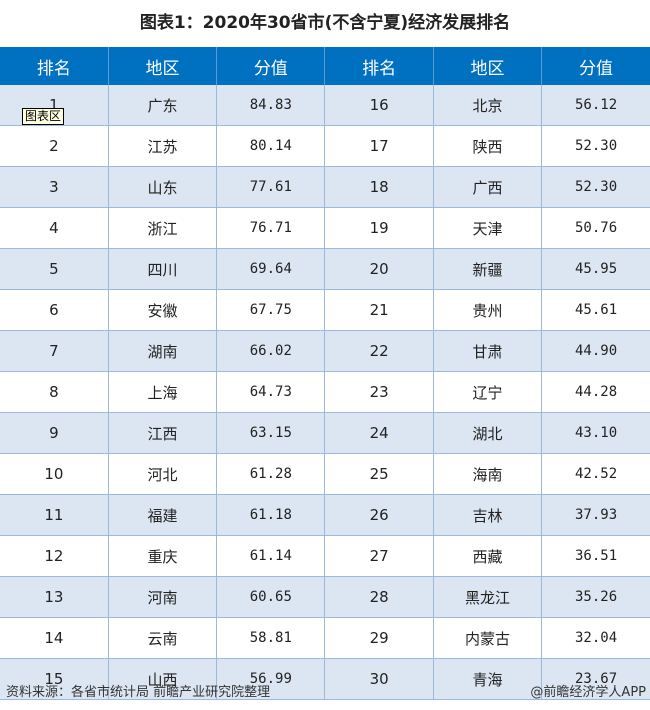 The width and height of the screenshot is (650, 710). Describe the element at coordinates (271, 228) in the screenshot. I see `cell-score: 76.71` at that location.